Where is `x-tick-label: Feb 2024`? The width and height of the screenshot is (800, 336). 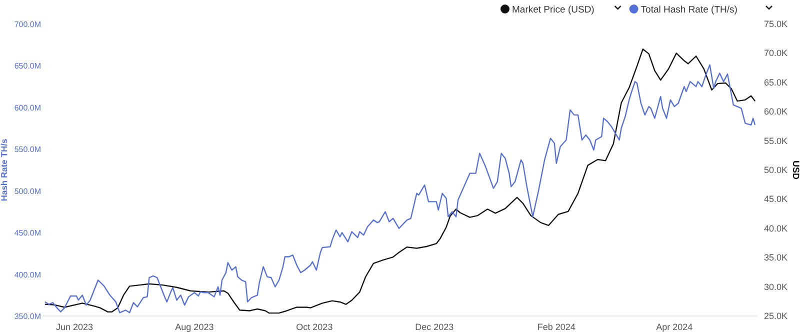
x-tick-label: Feb 2024 is located at coordinates (556, 327).